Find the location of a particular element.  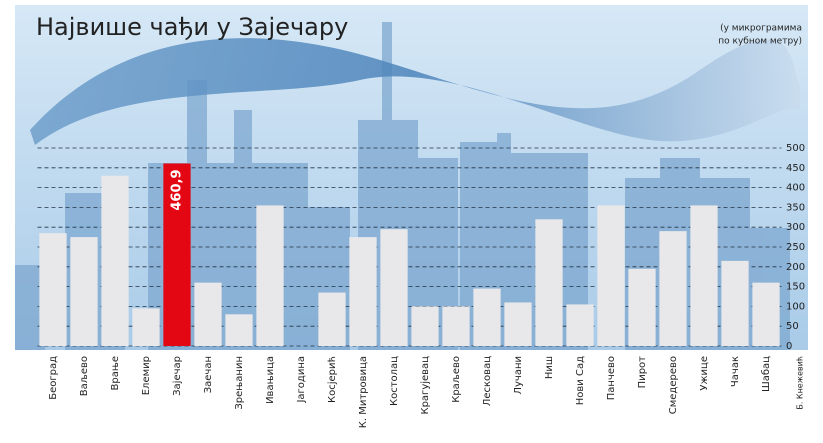

x-tick-label: Београд is located at coordinates (53, 378).